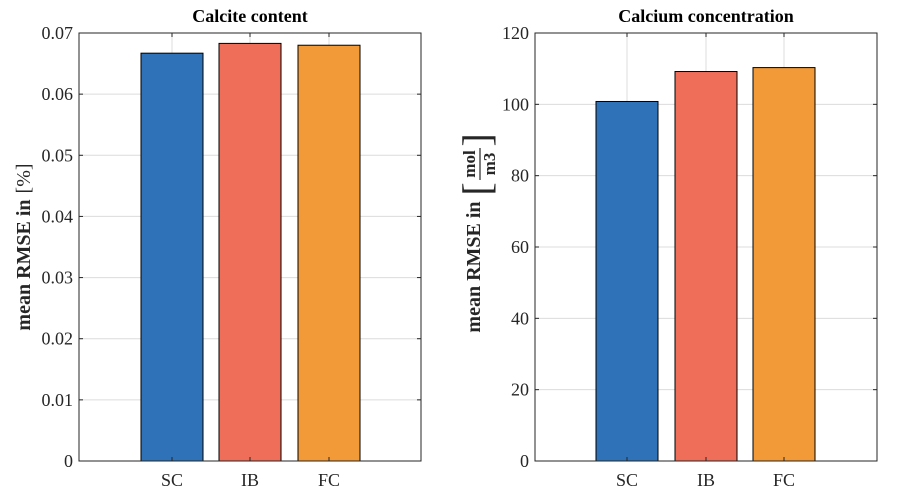 This screenshot has width=914, height=501. What do you see at coordinates (520, 247) in the screenshot?
I see `y-tick-label: 60` at bounding box center [520, 247].